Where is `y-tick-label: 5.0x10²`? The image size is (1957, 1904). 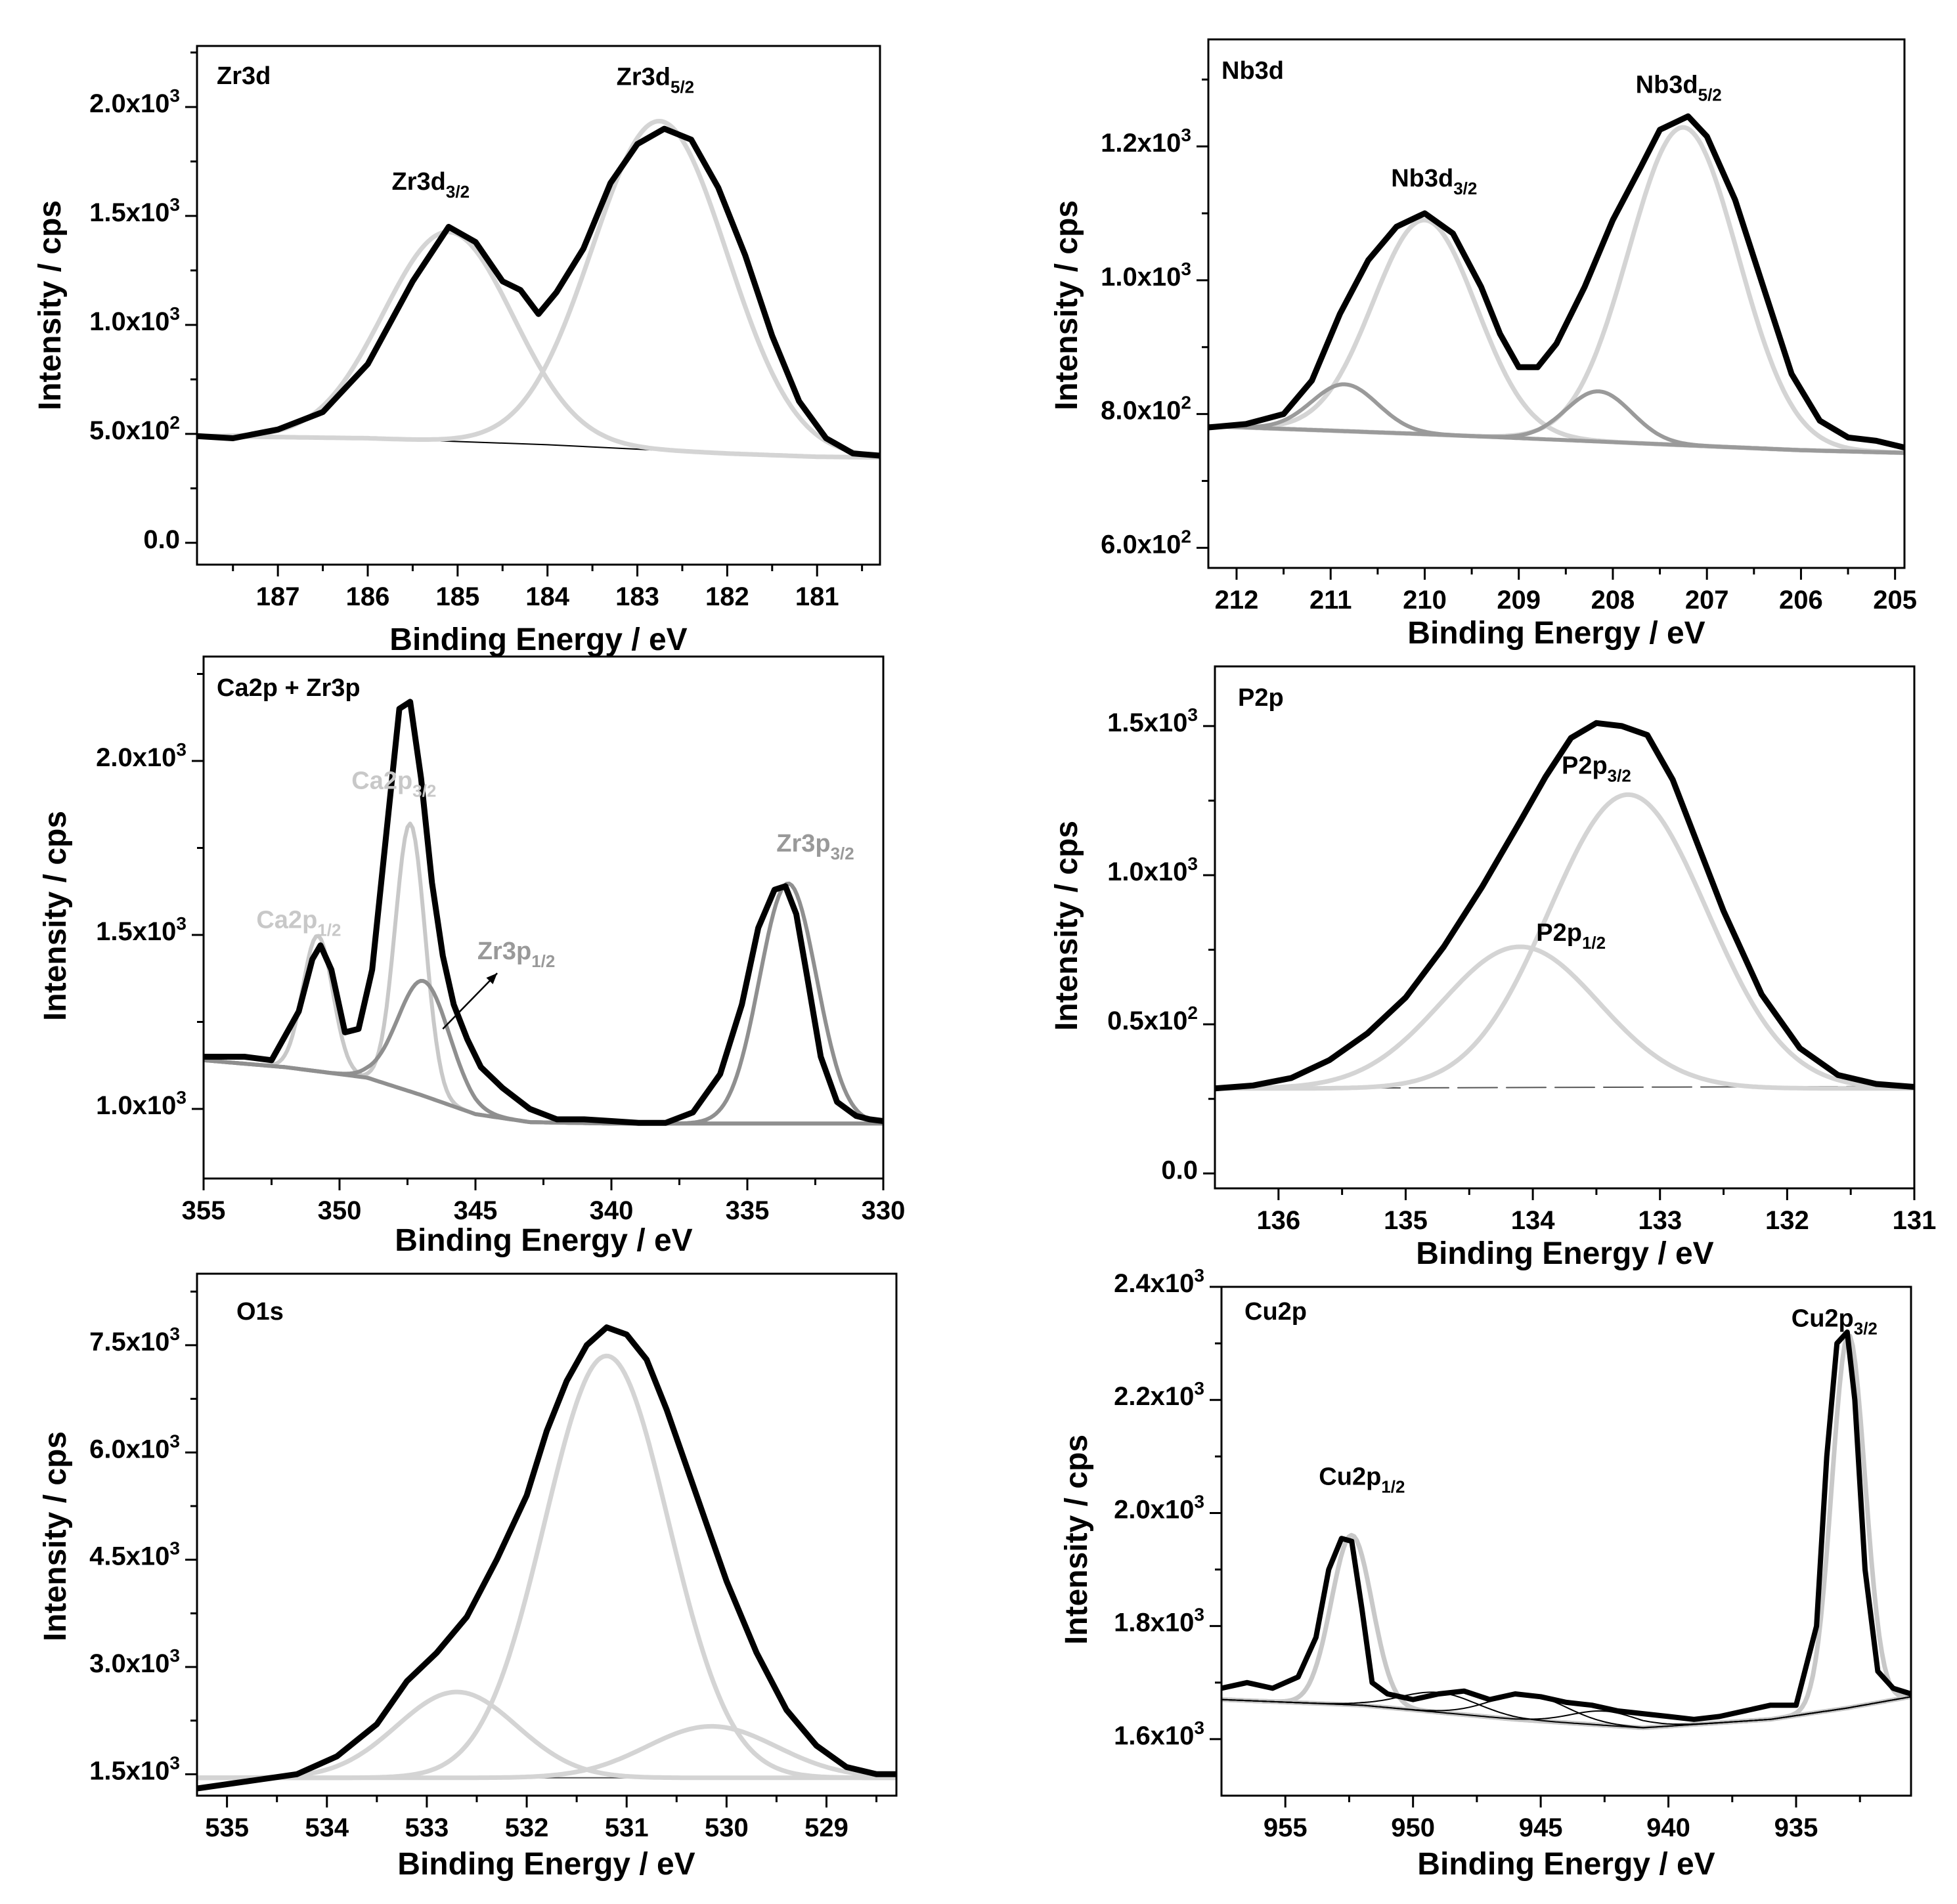
y-tick-label: 5.0x10² is located at coordinates (134, 428).